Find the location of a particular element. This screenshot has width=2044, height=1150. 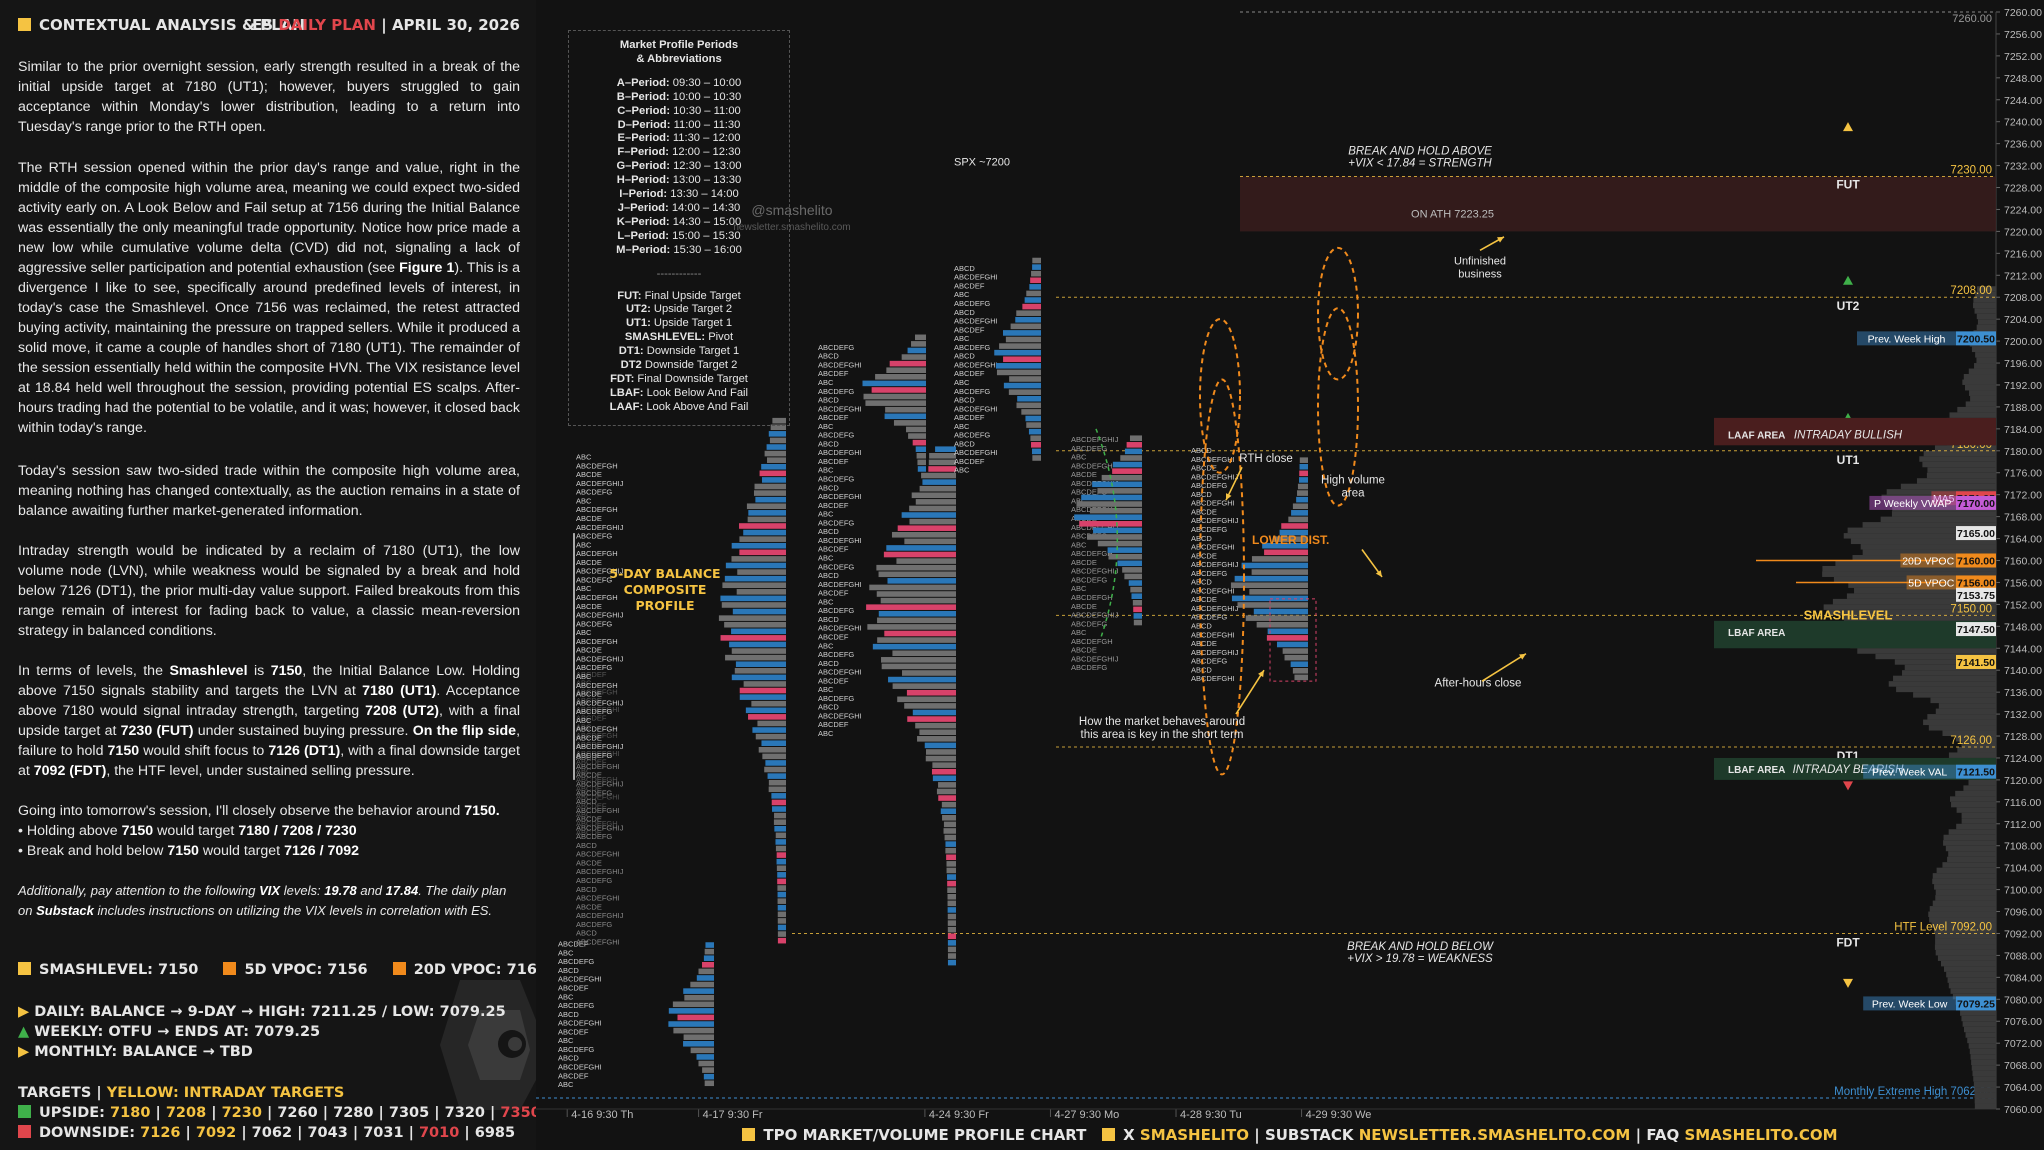

behave-arrow is located at coordinates (1250, 692).